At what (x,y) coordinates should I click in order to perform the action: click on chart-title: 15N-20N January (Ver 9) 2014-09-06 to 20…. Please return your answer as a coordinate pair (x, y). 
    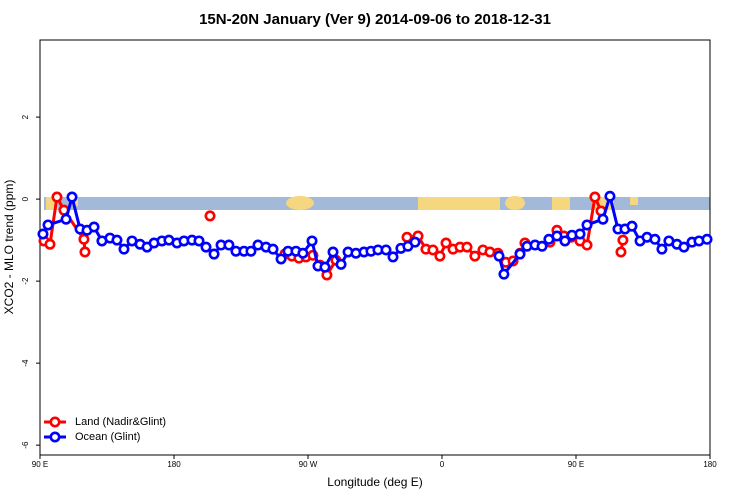
    Looking at the image, I should click on (375, 19).